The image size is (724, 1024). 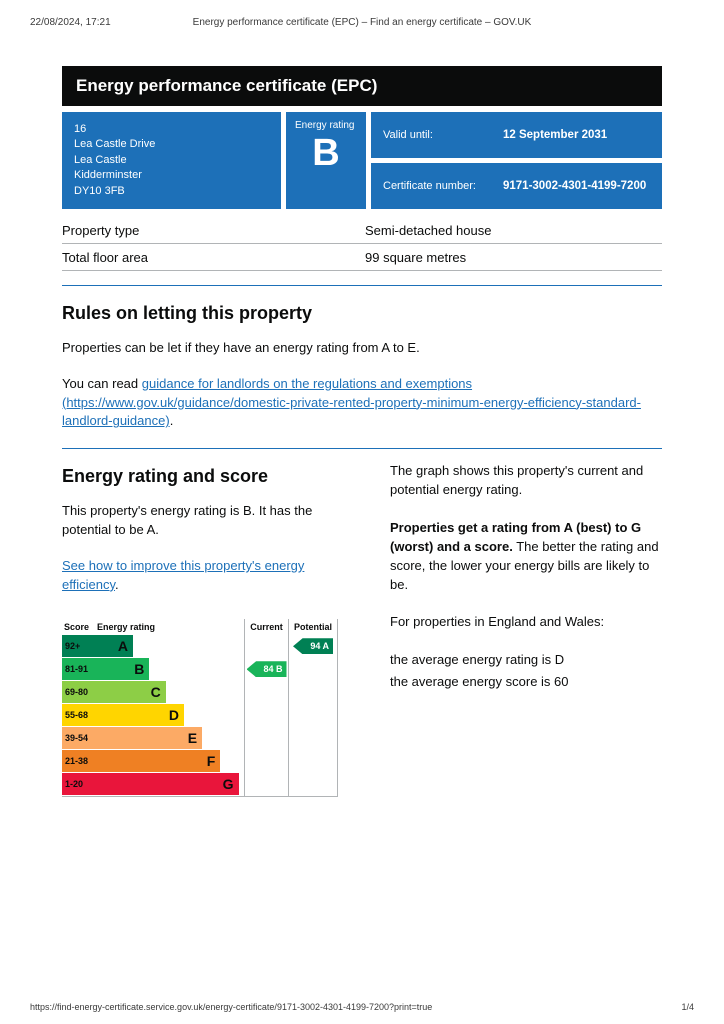 I want to click on band-letter: G, so click(x=228, y=784).